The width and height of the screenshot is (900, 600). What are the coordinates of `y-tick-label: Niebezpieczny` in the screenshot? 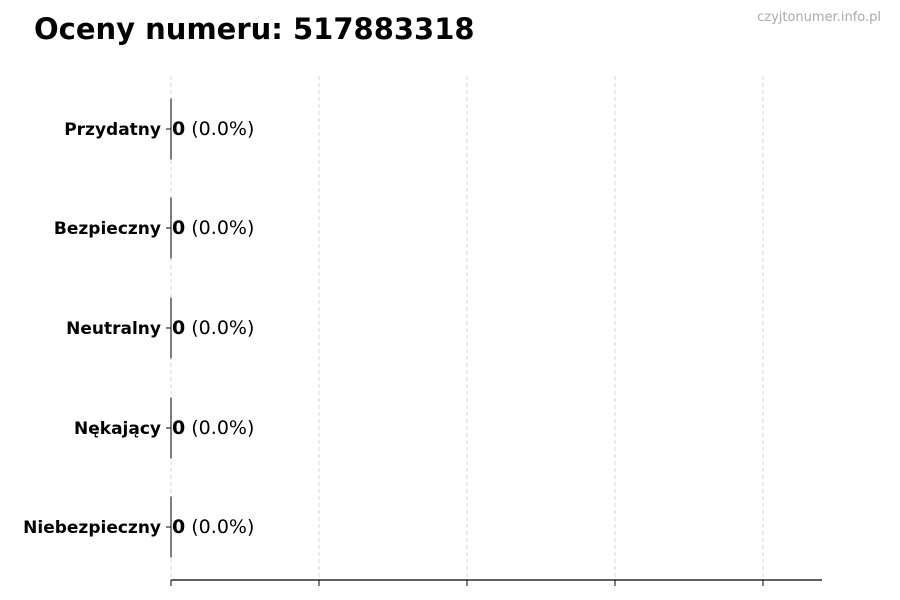 It's located at (92, 528).